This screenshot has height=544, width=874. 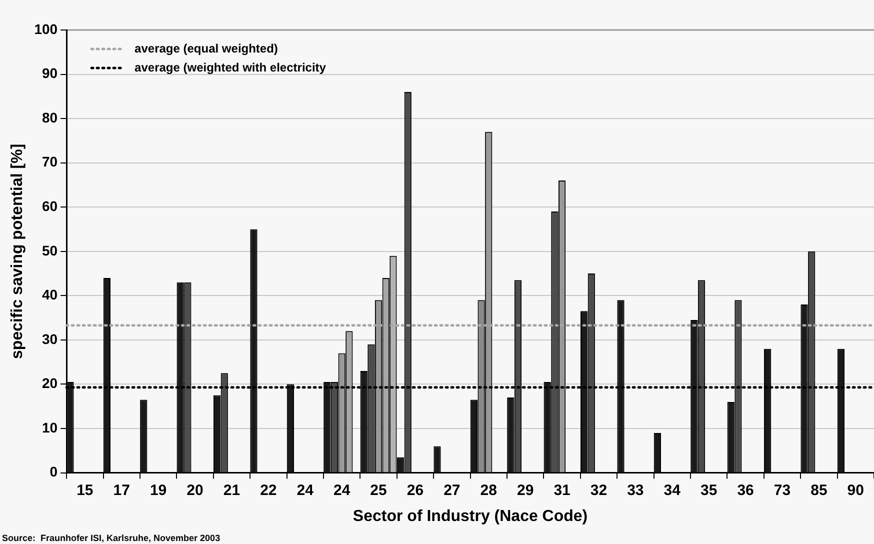 I want to click on x-tick-label: 35, so click(x=709, y=490).